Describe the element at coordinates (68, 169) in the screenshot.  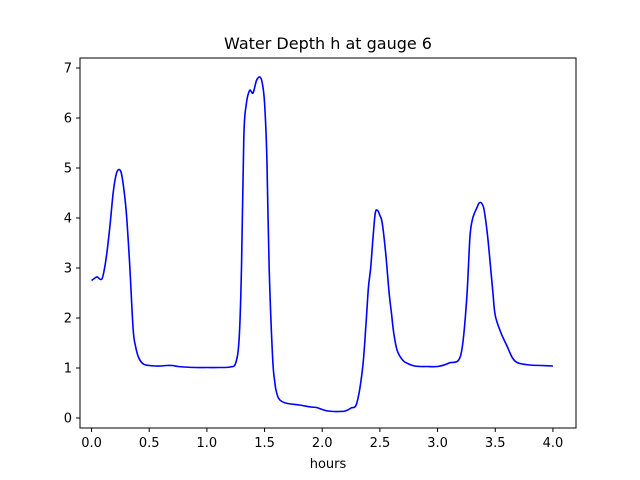
I see `y-tick-label: 5` at that location.